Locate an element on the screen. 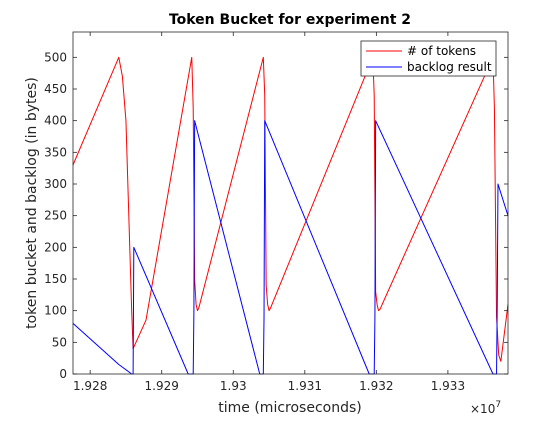 The height and width of the screenshot is (424, 560). x-tick-label: 1.928 is located at coordinates (90, 386).